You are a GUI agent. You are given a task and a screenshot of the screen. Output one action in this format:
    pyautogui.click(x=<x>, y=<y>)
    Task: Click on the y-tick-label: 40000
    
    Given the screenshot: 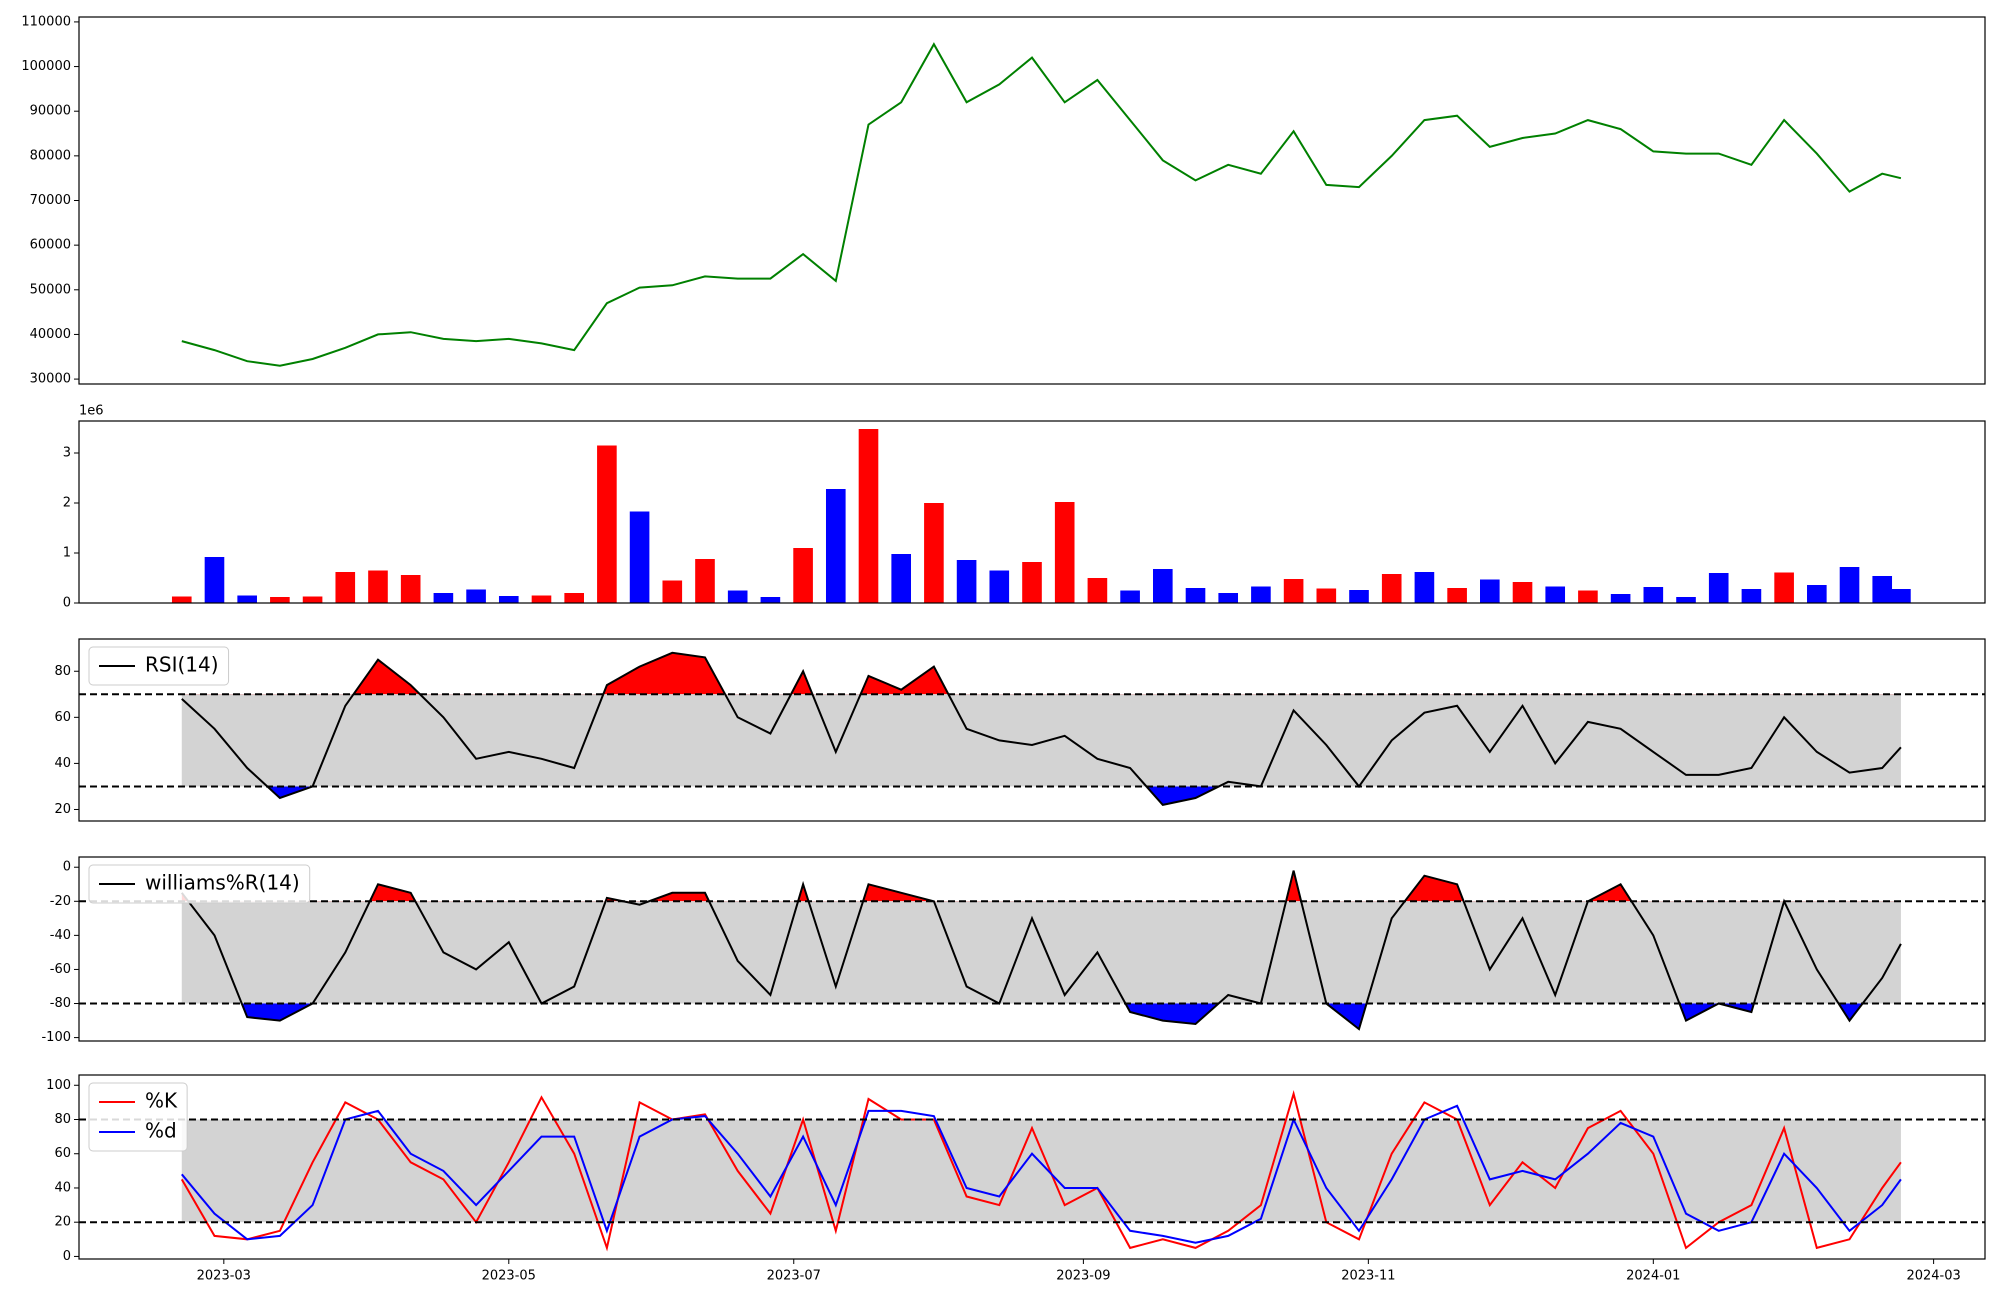 What is the action you would take?
    pyautogui.click(x=50, y=334)
    